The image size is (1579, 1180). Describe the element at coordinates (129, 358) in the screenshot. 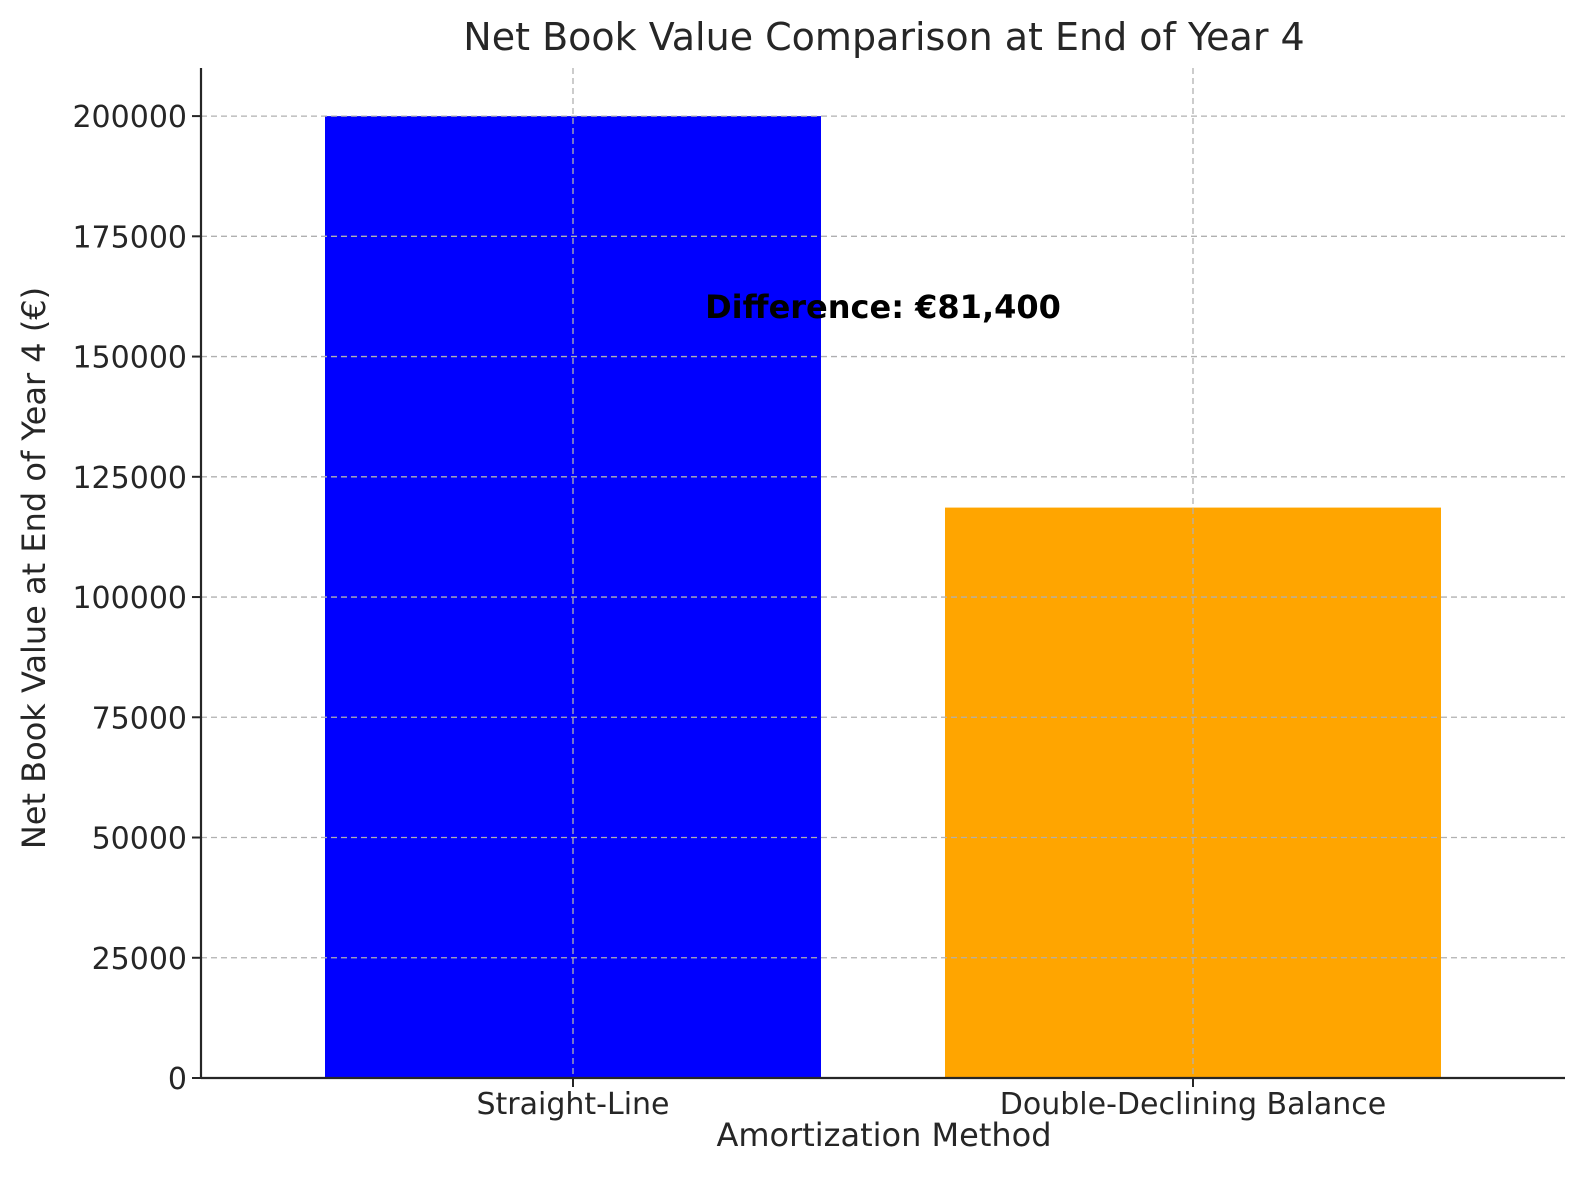

I see `y-tick-label: 150000` at that location.